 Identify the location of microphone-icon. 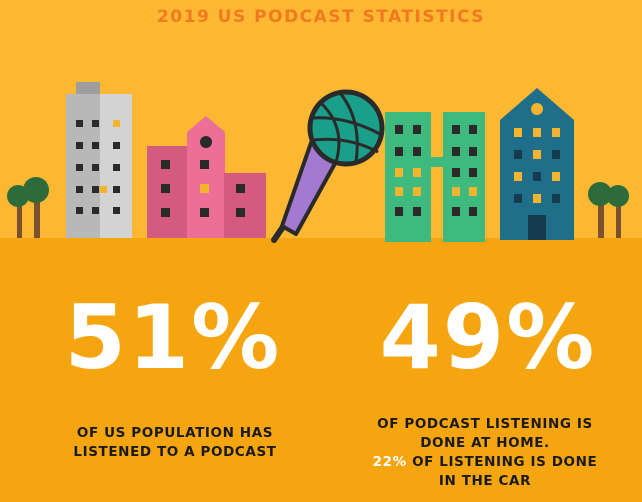
(328, 166).